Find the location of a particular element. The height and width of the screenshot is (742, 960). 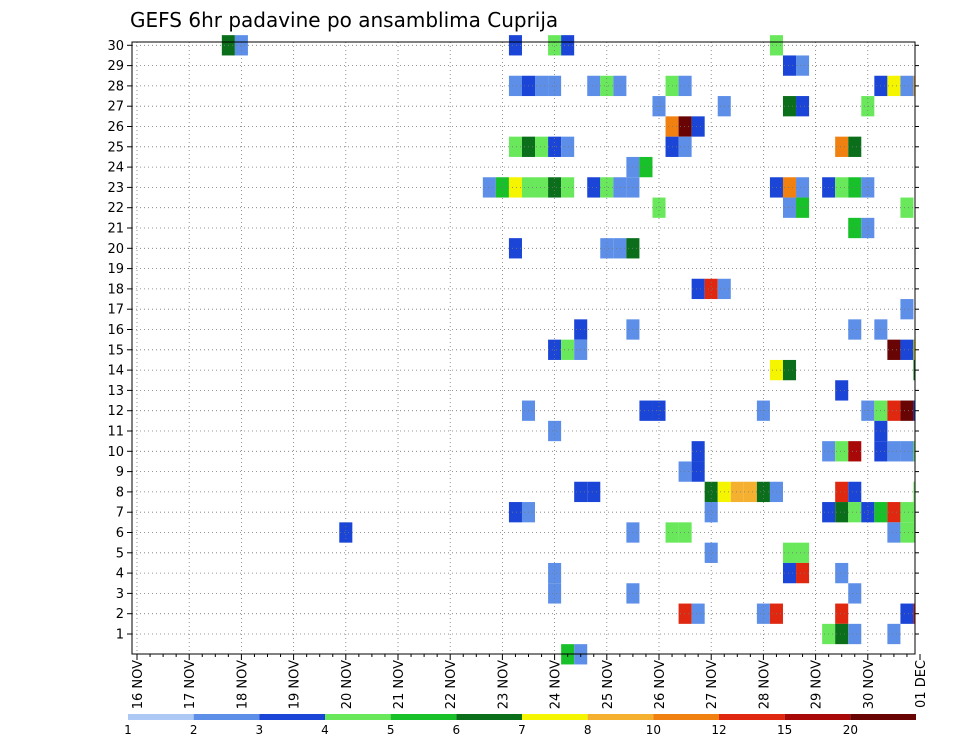

x-tick-label: 24 NOV is located at coordinates (556, 684).